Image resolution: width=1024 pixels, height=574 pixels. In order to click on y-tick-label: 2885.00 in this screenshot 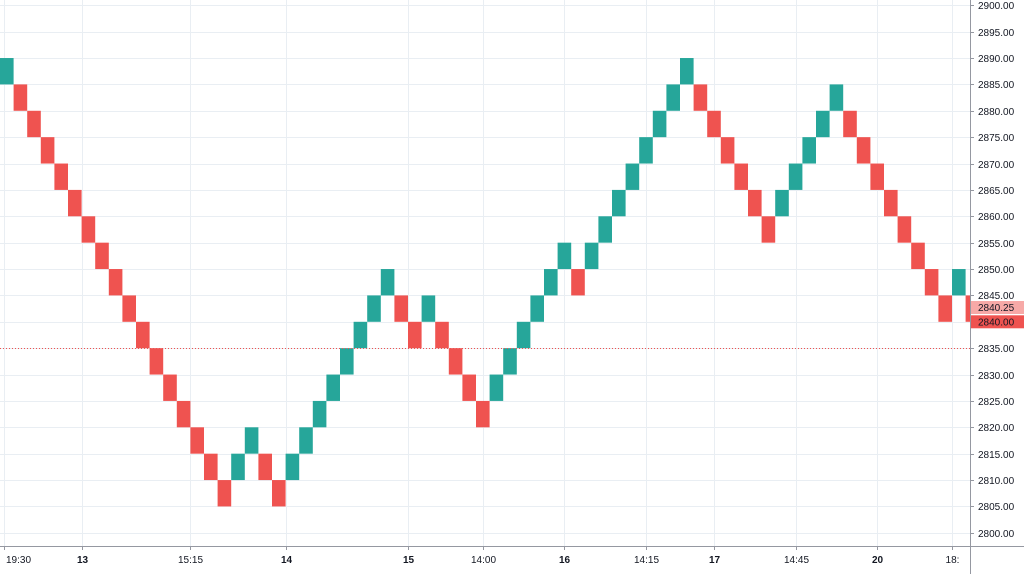, I will do `click(996, 85)`.